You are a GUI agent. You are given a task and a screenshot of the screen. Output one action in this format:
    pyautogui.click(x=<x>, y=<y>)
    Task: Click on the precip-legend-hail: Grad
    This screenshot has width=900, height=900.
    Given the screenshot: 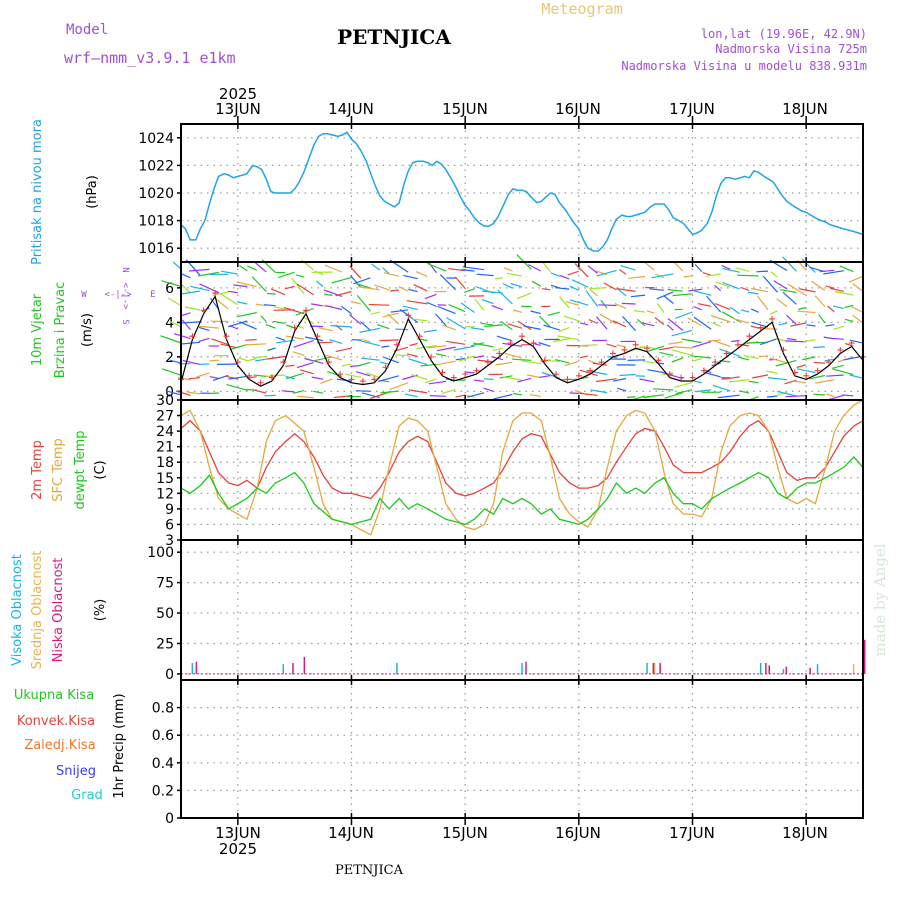 What is the action you would take?
    pyautogui.click(x=87, y=795)
    